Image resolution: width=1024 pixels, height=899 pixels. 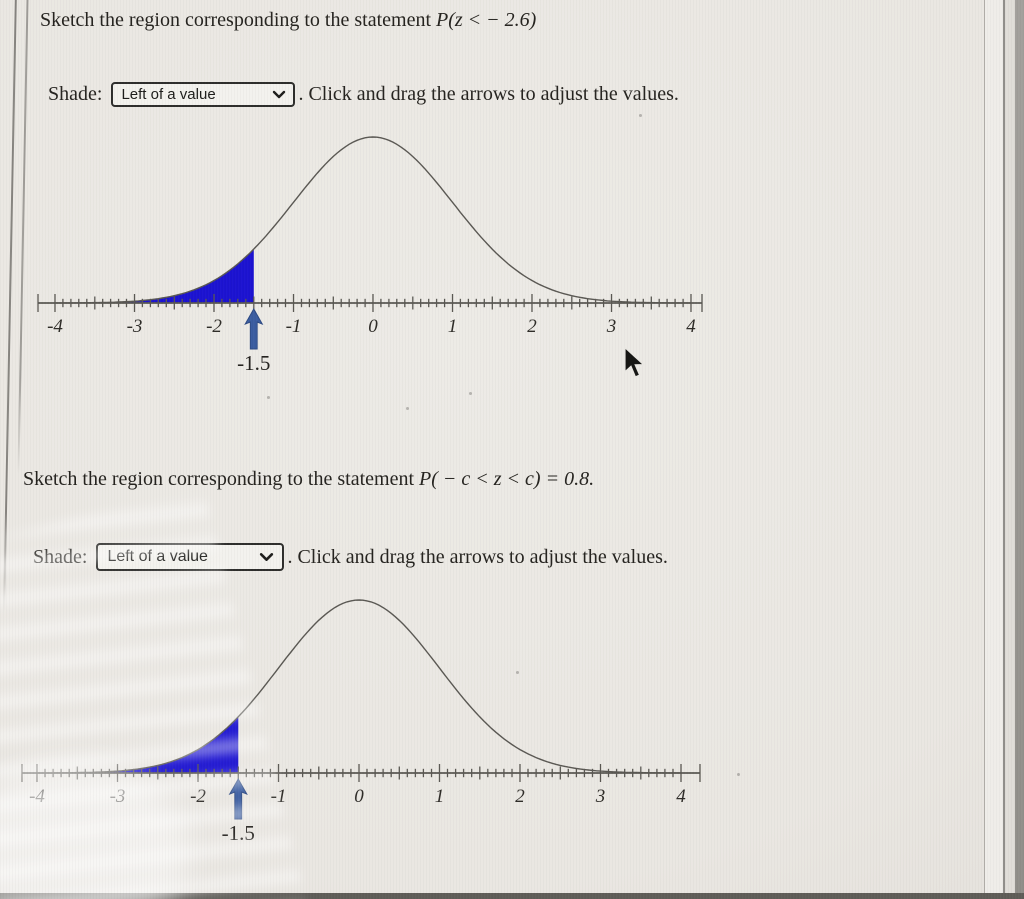 What do you see at coordinates (486, 20) in the screenshot?
I see `statement-math: P(z < − 2.6)` at bounding box center [486, 20].